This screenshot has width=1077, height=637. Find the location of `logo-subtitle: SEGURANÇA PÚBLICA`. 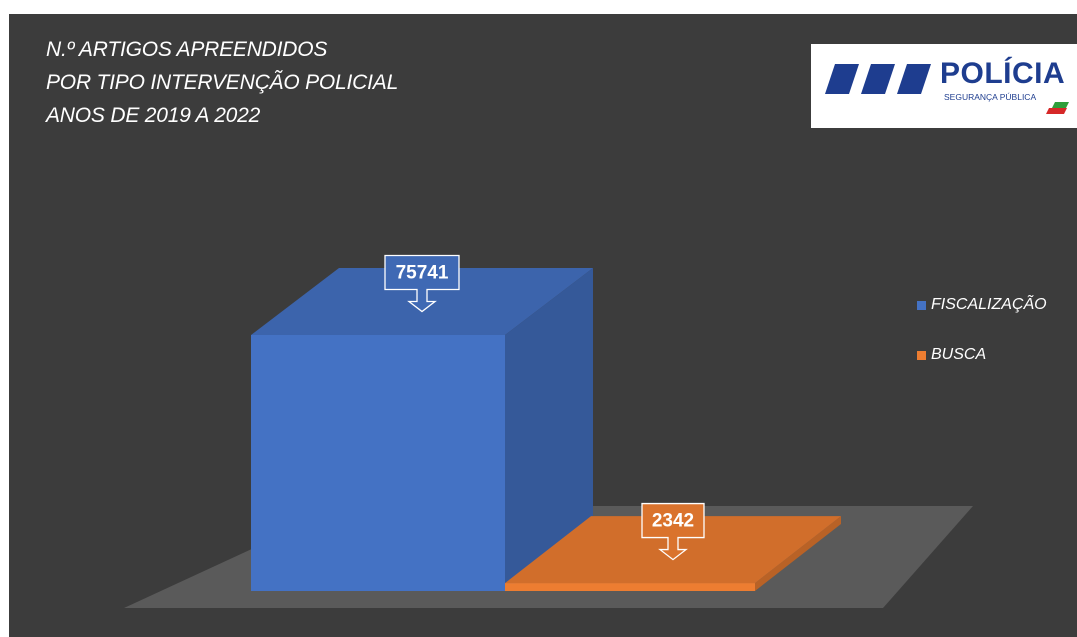

logo-subtitle: SEGURANÇA PÚBLICA is located at coordinates (990, 97).